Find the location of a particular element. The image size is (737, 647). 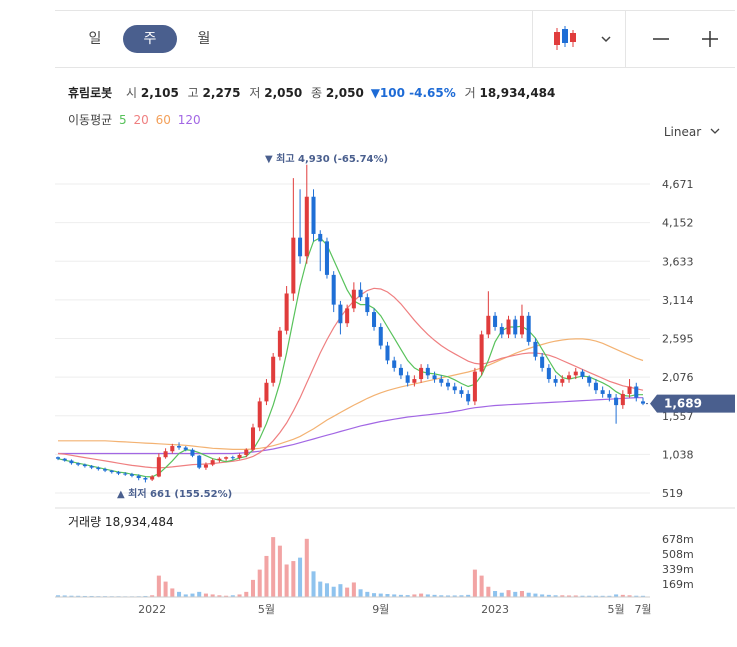

candlestick-icon is located at coordinates (567, 39).